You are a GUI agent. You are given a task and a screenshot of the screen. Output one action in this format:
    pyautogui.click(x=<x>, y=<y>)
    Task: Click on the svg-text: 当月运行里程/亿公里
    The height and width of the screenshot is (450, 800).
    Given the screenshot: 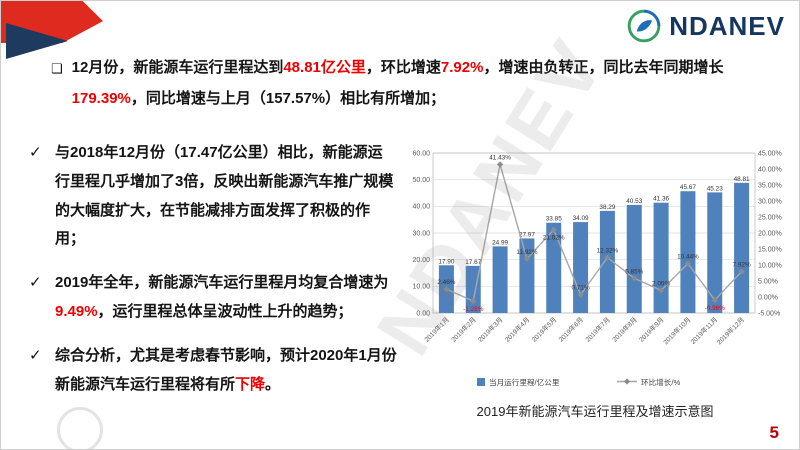 What is the action you would take?
    pyautogui.click(x=524, y=382)
    